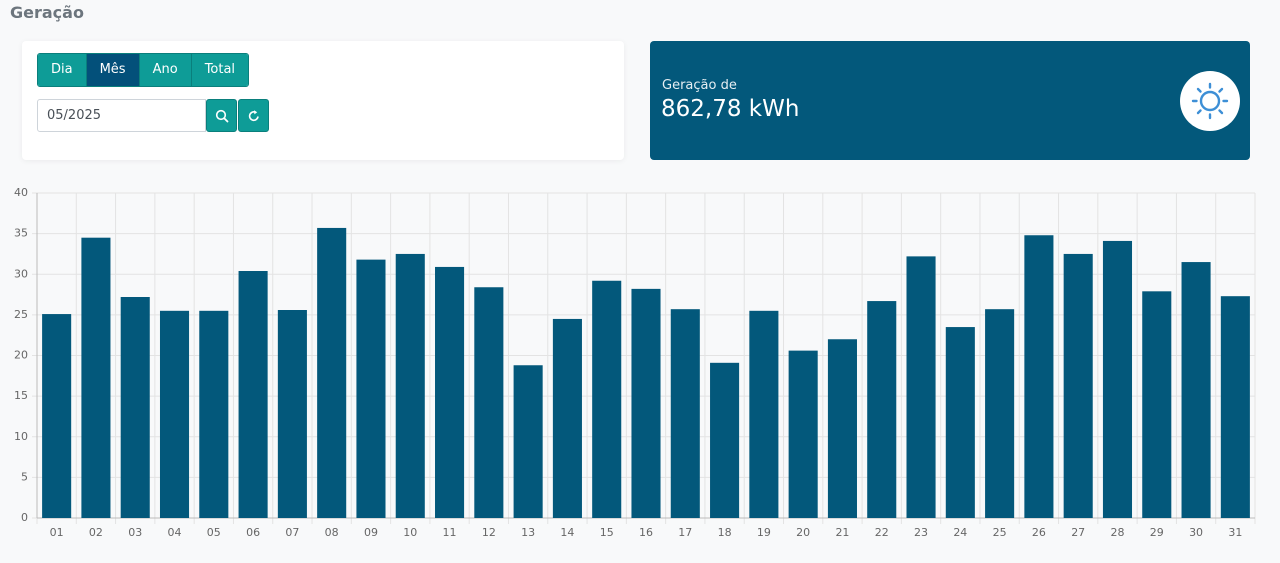 Image resolution: width=1280 pixels, height=563 pixels. I want to click on x-tick-label: 28, so click(1117, 532).